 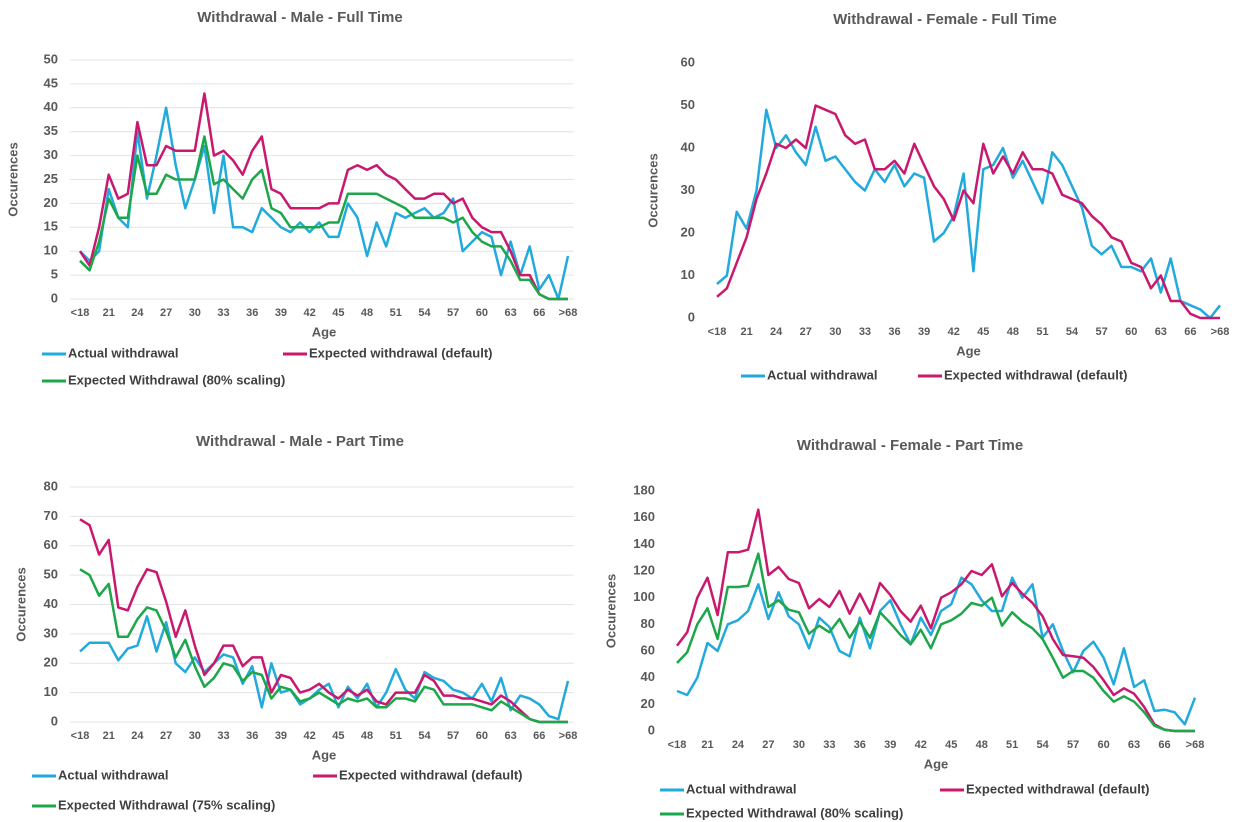 What do you see at coordinates (644, 543) in the screenshot?
I see `y-tick-label: 140` at bounding box center [644, 543].